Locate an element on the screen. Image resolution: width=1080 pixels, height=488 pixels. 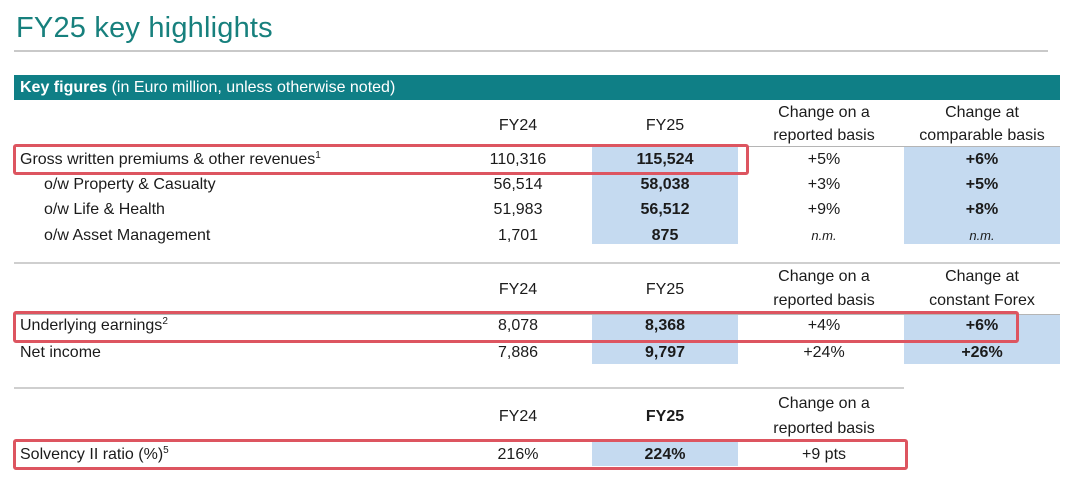
table-row-comparable: n.m. is located at coordinates (982, 235).